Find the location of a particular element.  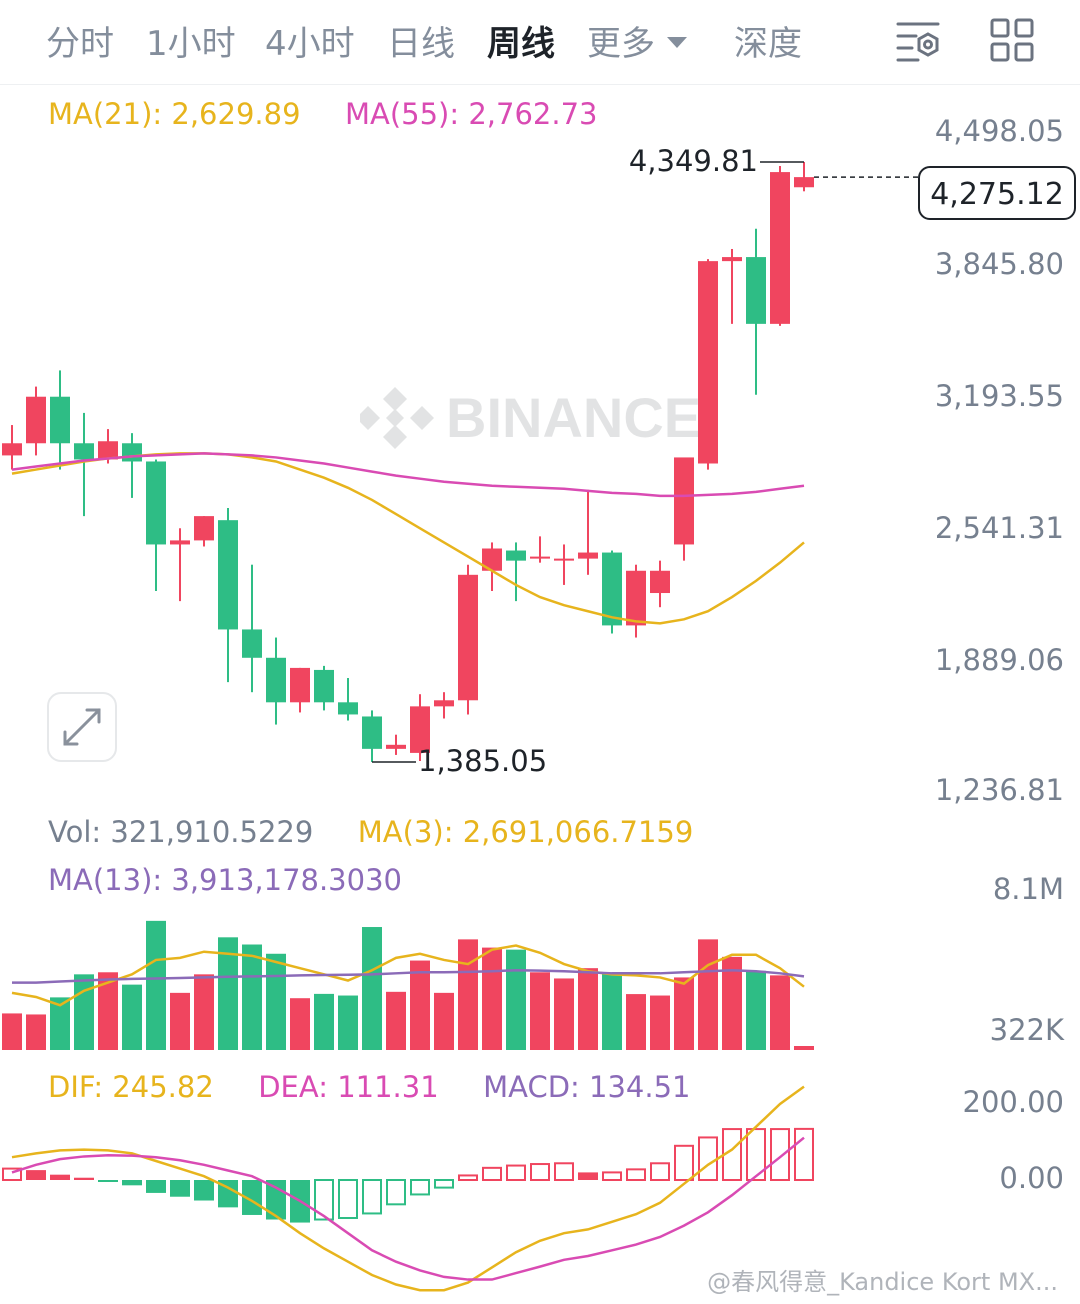

volume-legend: Vol: 321,910.5229 MA(3): 2,691,066.7159 is located at coordinates (370, 832).